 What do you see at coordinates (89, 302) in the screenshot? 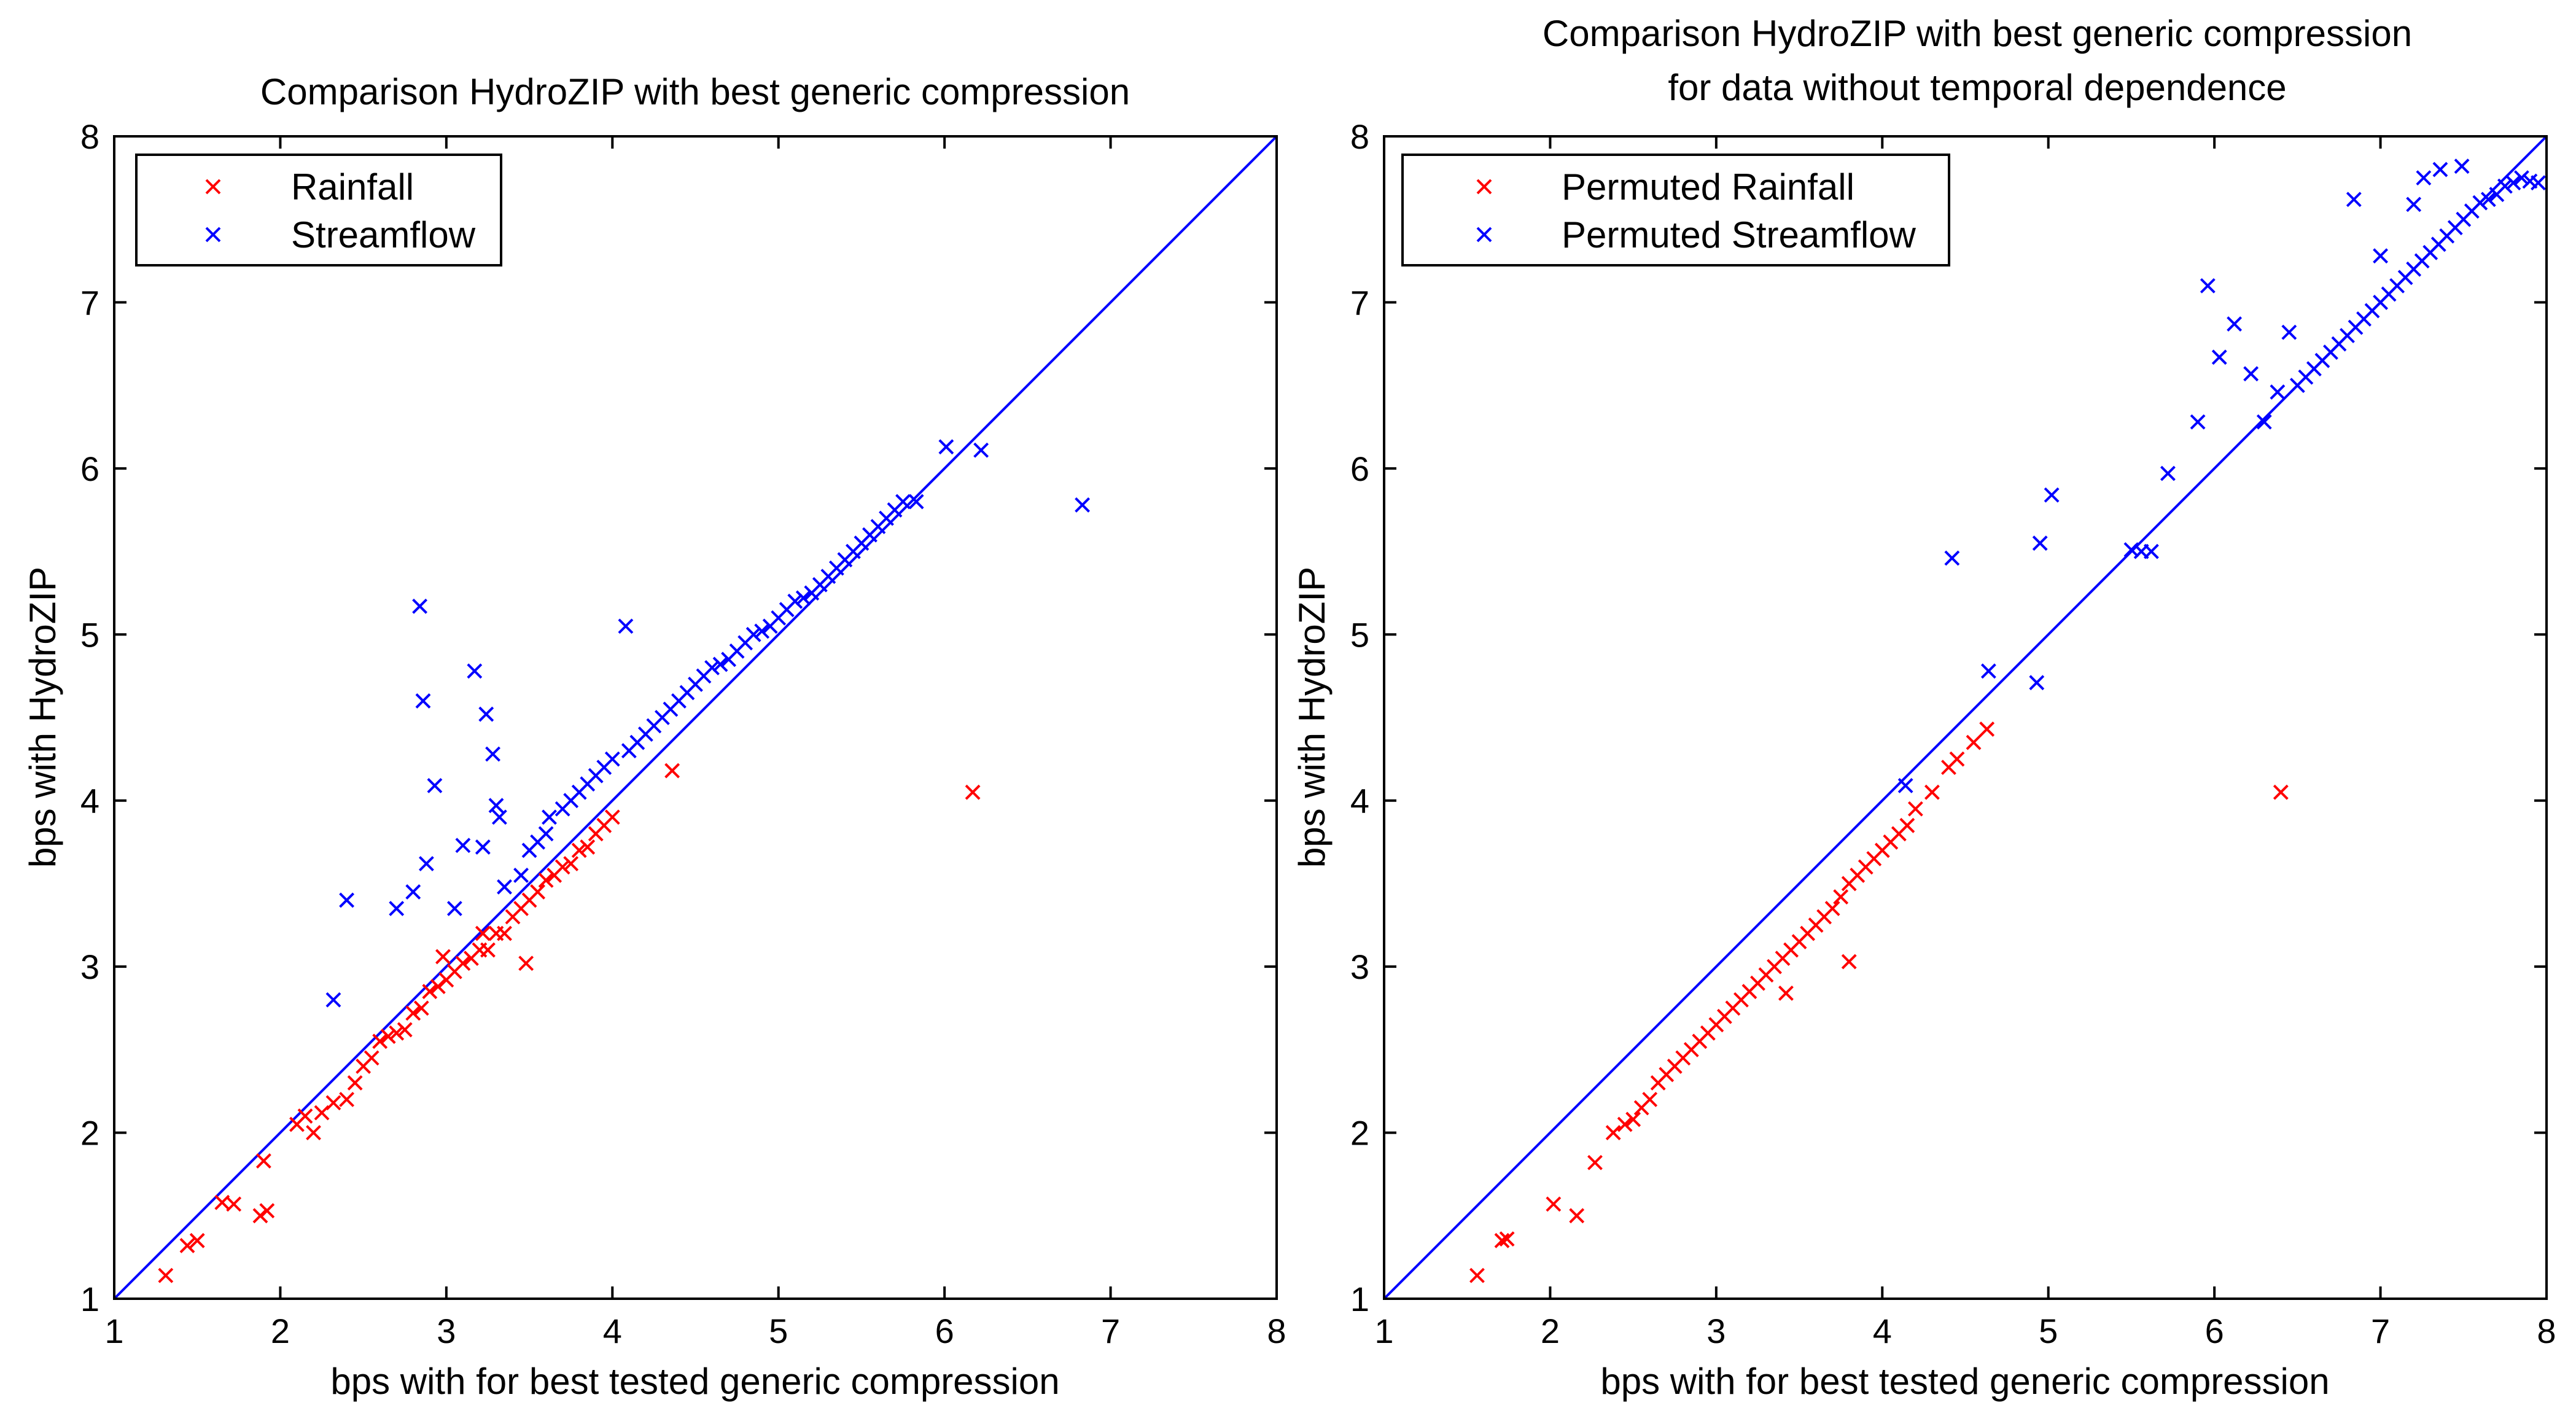
I see `left-y-tick-label: 7` at bounding box center [89, 302].